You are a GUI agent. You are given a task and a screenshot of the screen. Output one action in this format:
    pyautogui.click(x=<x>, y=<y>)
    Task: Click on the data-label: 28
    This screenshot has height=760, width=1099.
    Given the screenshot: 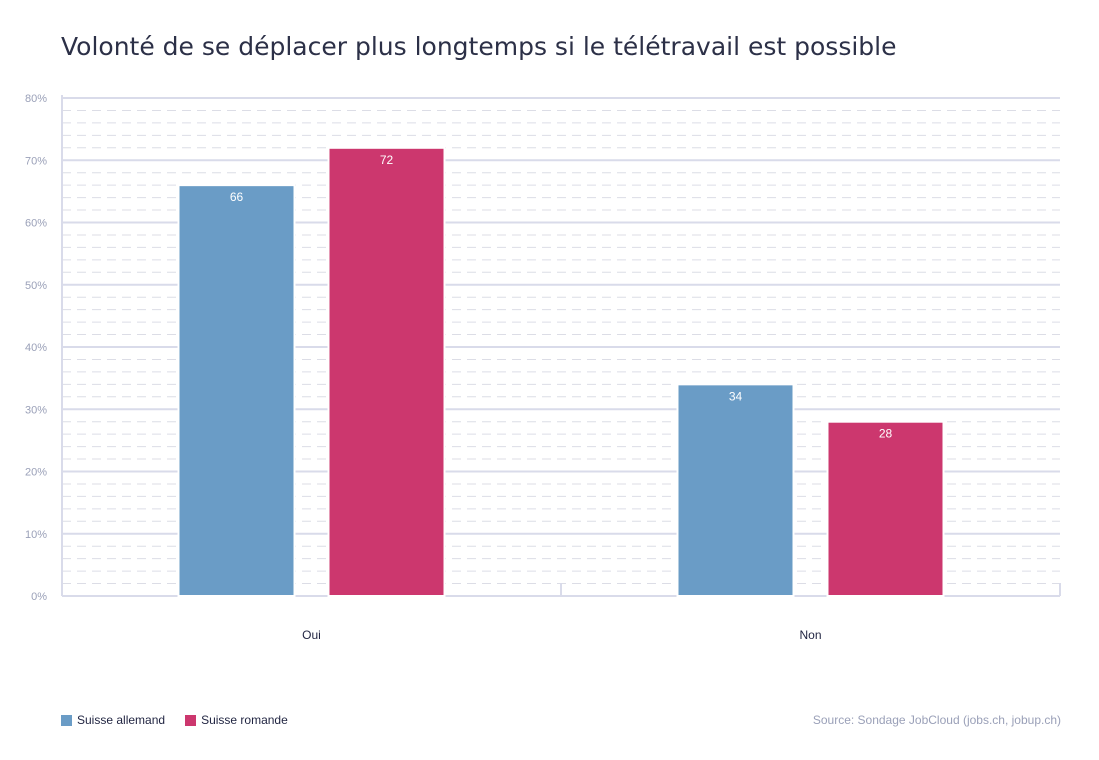 What is the action you would take?
    pyautogui.click(x=886, y=434)
    